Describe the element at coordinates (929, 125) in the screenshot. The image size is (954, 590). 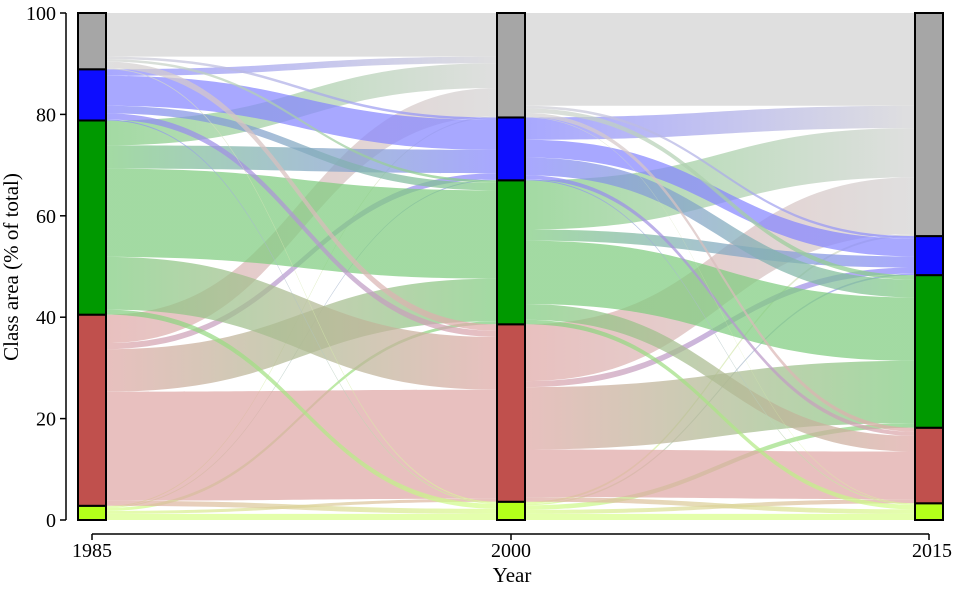
I see `bar-segment-2015-gray` at that location.